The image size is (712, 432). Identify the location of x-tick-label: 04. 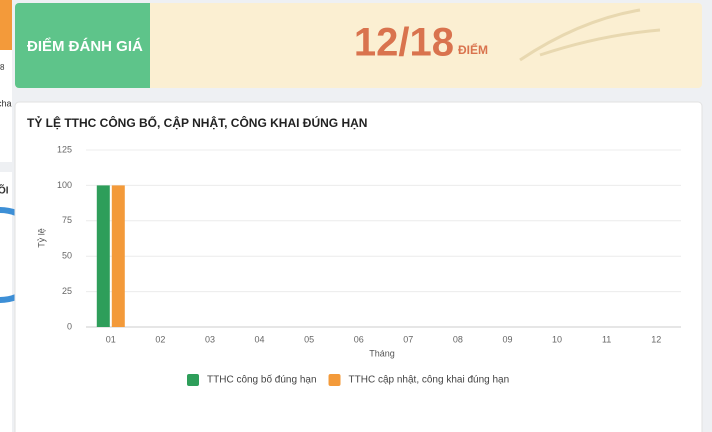
(260, 339).